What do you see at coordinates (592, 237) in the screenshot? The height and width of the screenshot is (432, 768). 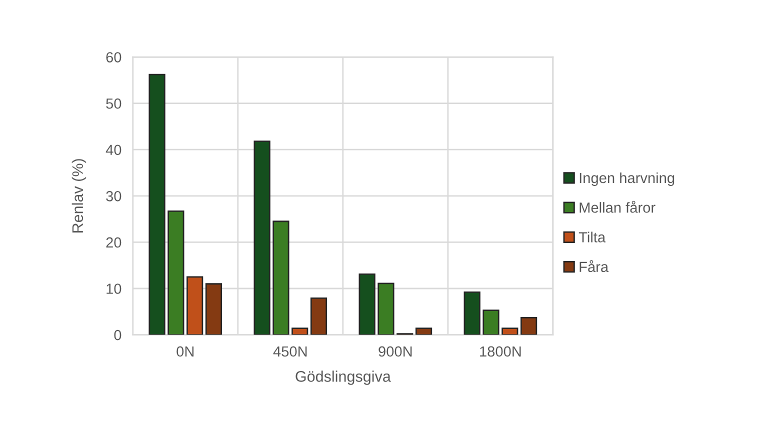 I see `legend-label: Tilta` at bounding box center [592, 237].